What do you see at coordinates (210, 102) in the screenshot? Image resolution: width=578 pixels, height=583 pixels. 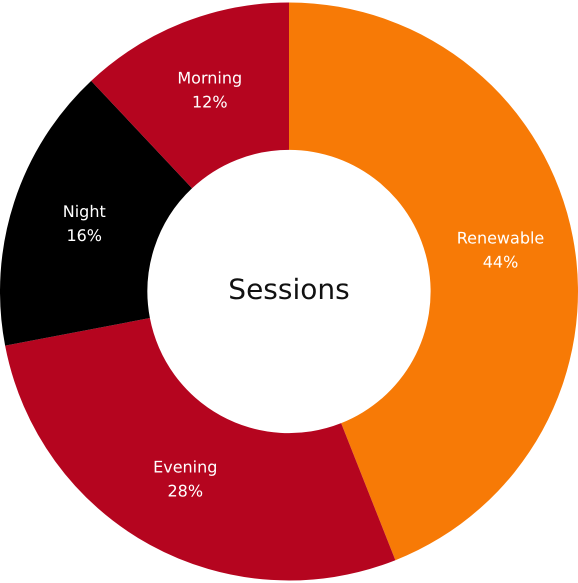 I see `data-label: 12%` at bounding box center [210, 102].